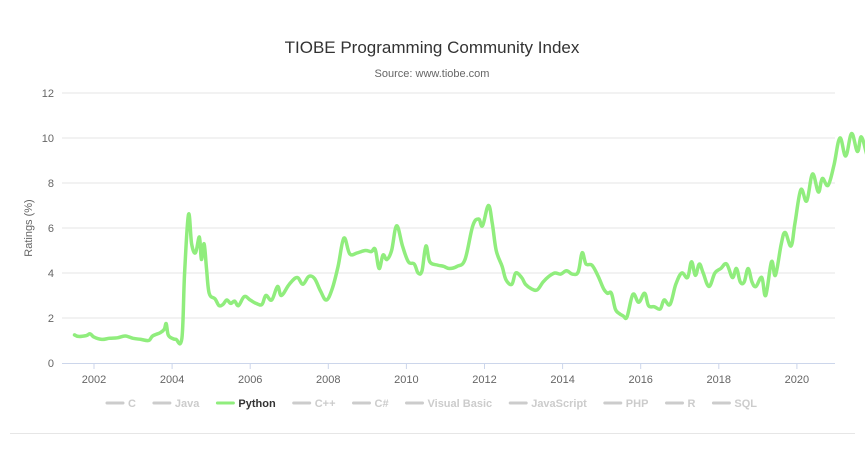 Image resolution: width=865 pixels, height=463 pixels. I want to click on legend-label: R, so click(692, 404).